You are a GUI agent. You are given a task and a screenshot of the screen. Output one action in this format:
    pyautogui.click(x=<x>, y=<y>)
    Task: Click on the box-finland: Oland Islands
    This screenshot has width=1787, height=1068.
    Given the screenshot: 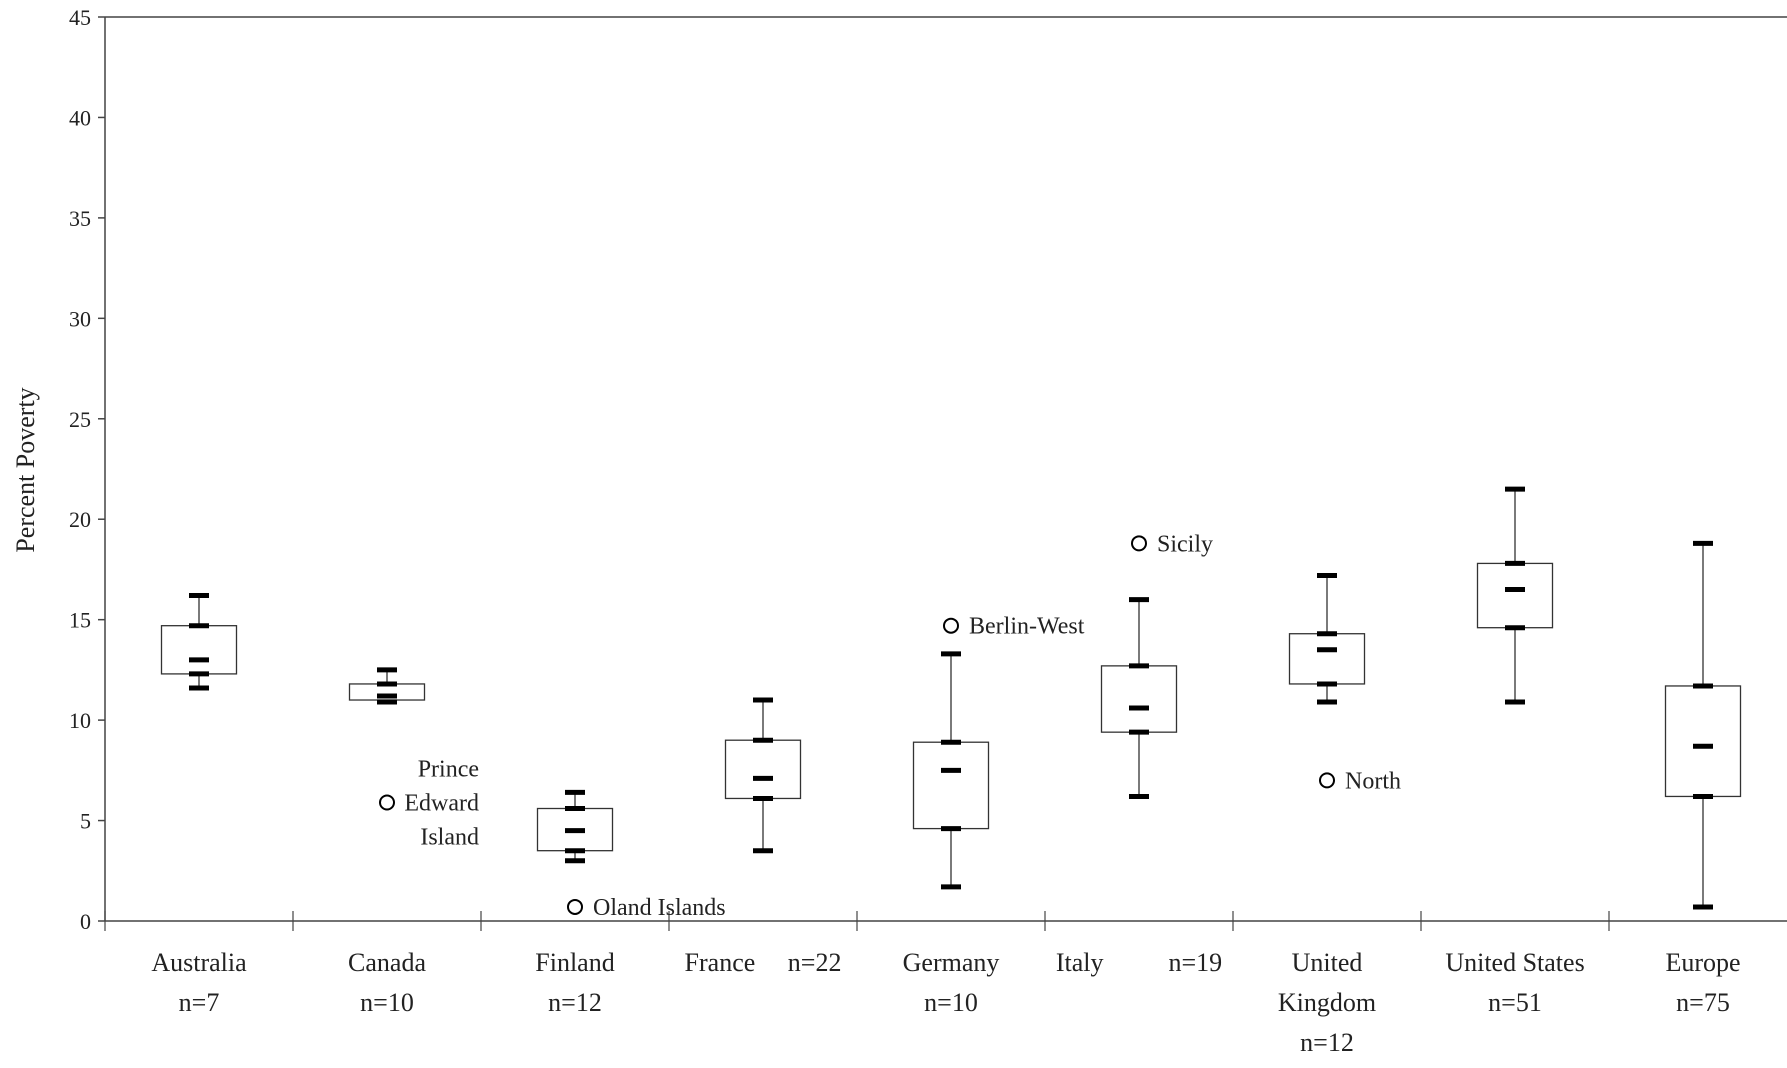 What is the action you would take?
    pyautogui.click(x=631, y=855)
    